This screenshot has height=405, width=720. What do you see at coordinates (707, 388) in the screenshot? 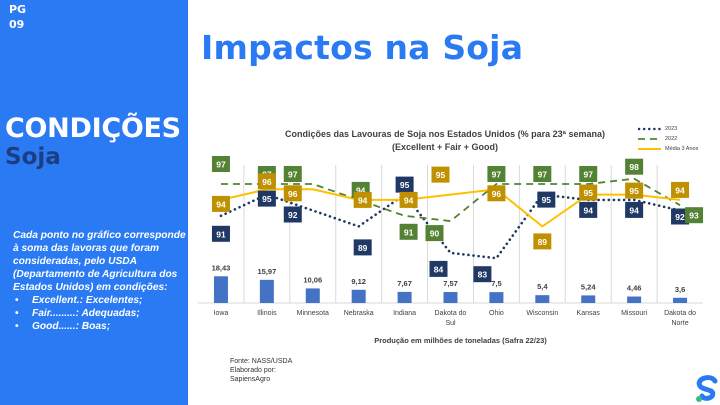
I see `sapiensagro-logo-icon` at bounding box center [707, 388].